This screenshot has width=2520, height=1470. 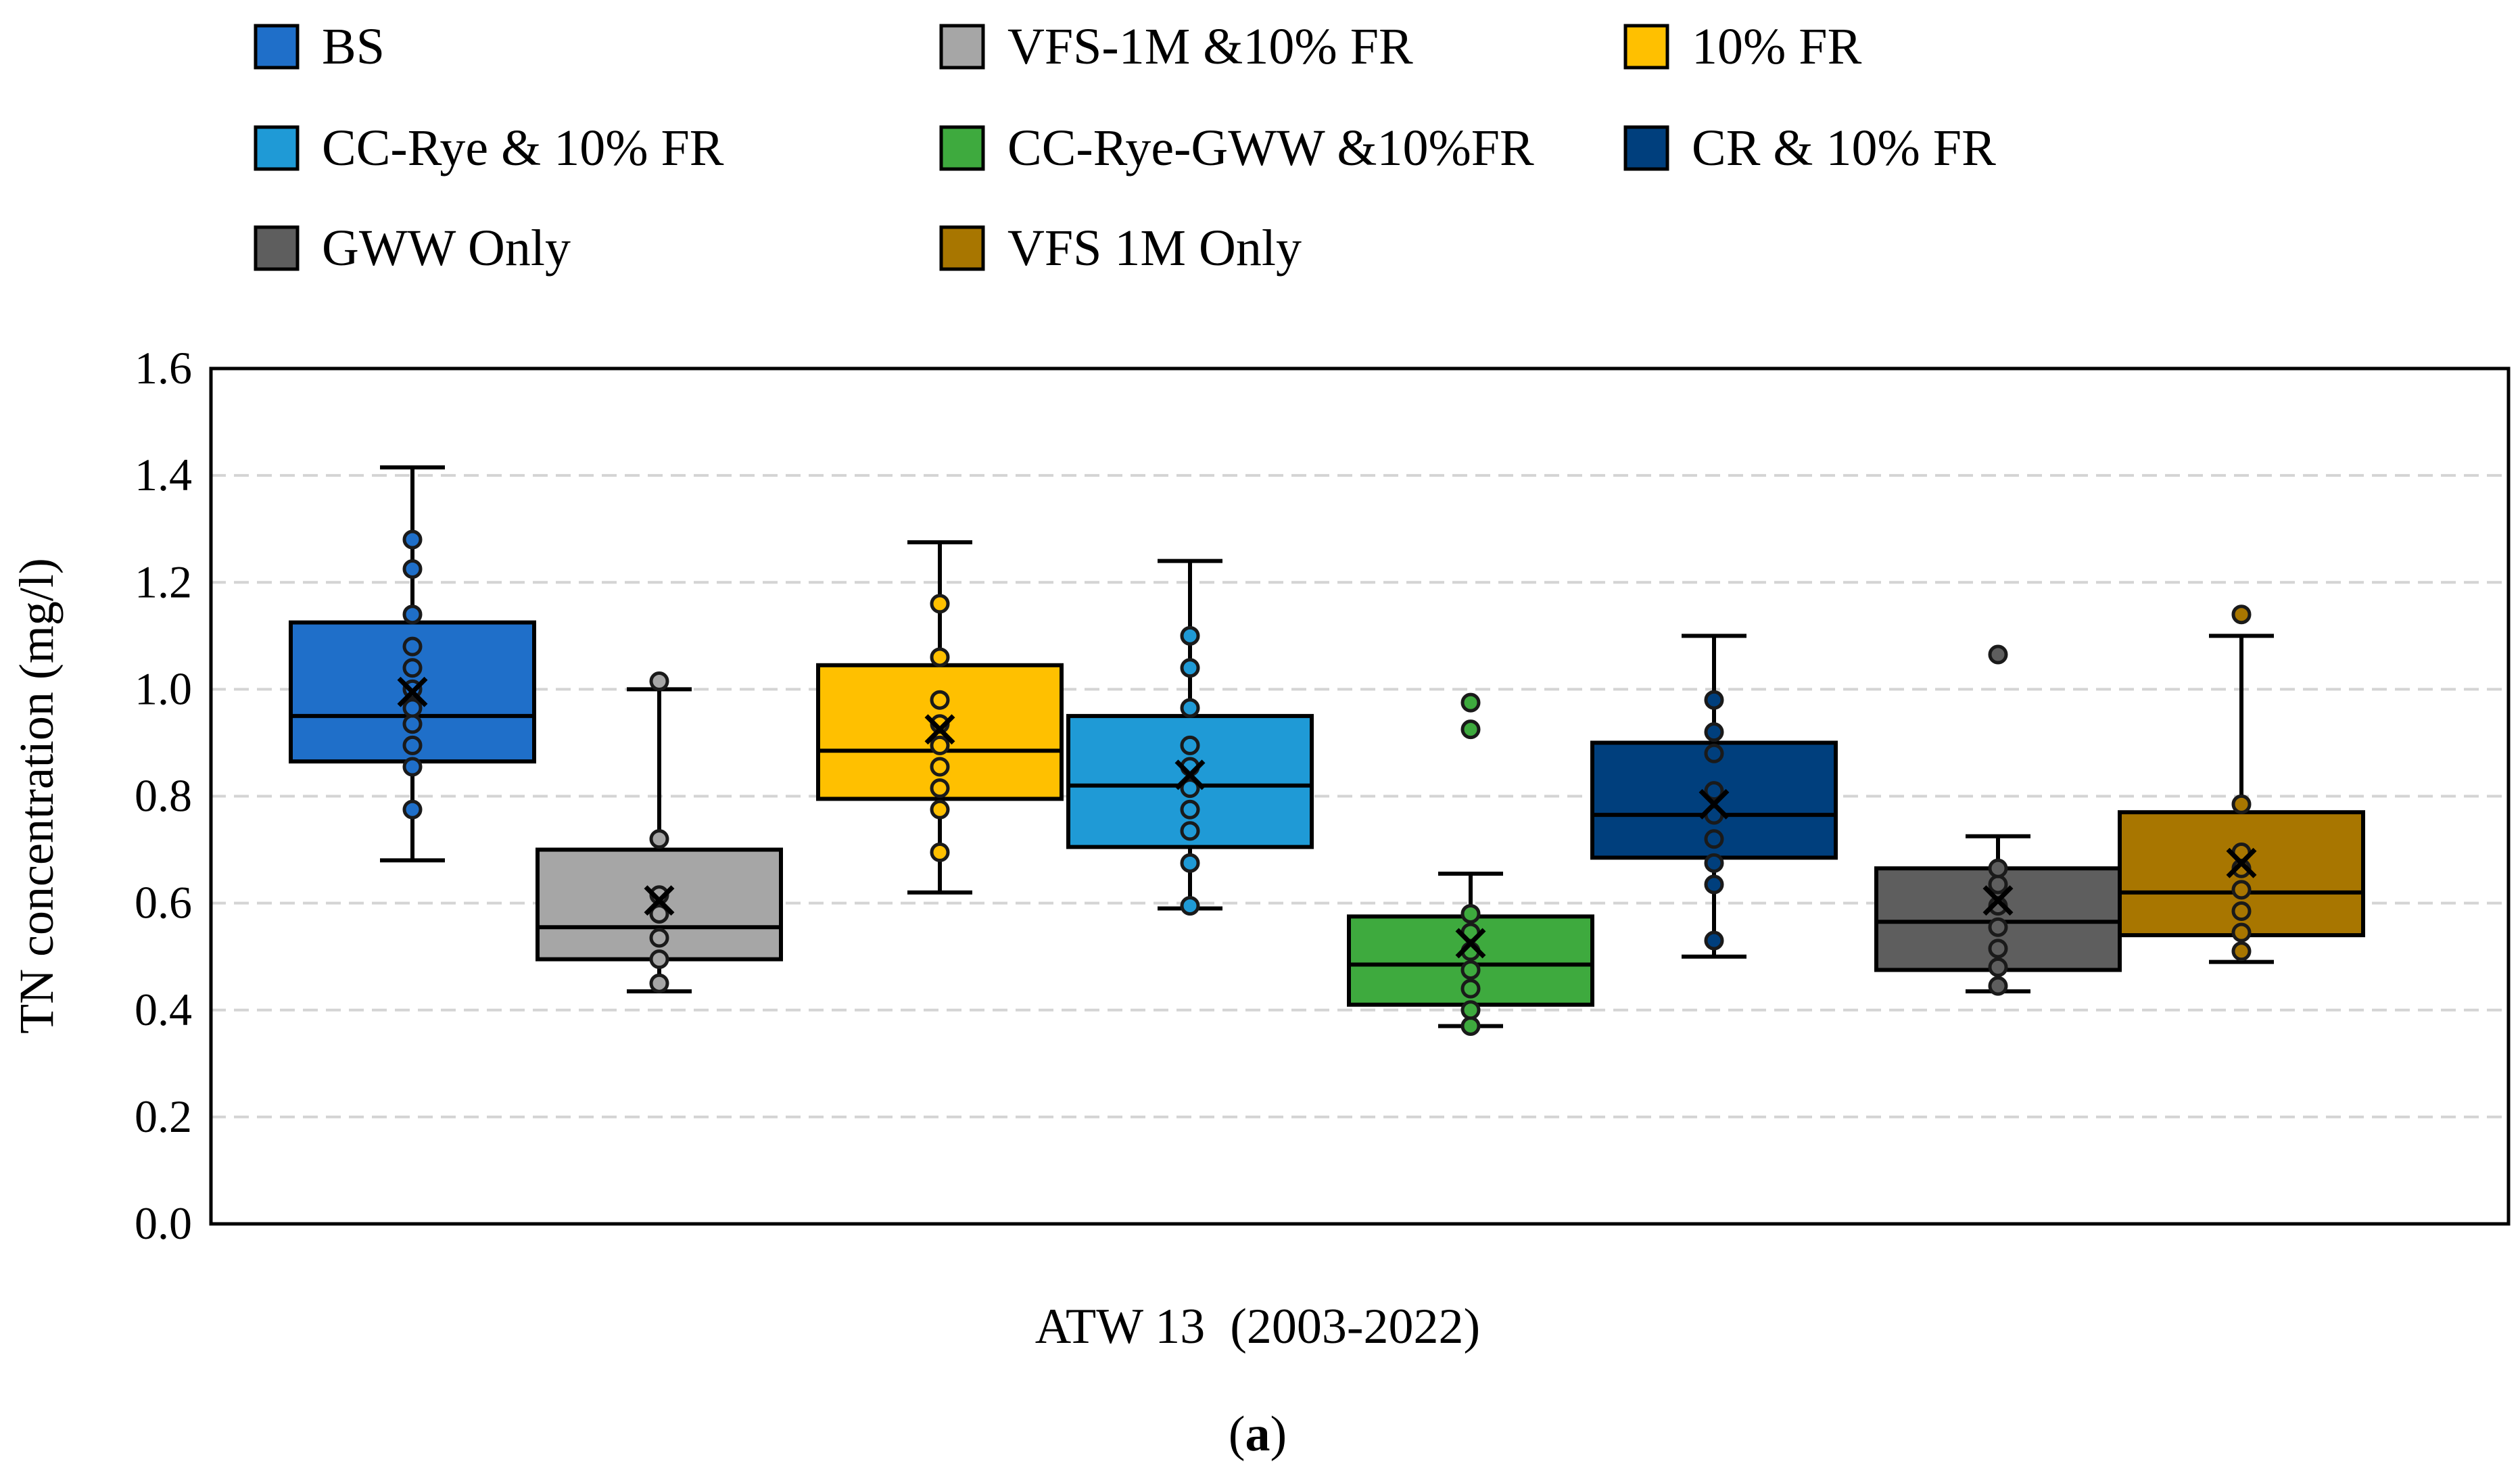 What do you see at coordinates (164, 902) in the screenshot?
I see `y-tick-label: 0.6` at bounding box center [164, 902].